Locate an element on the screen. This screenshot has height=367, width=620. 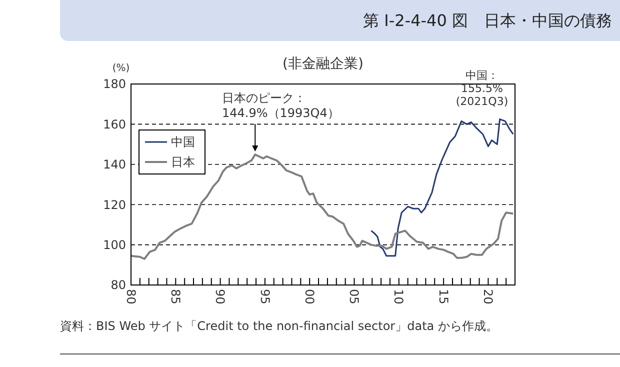
y-tick-label: 160 is located at coordinates (114, 124).